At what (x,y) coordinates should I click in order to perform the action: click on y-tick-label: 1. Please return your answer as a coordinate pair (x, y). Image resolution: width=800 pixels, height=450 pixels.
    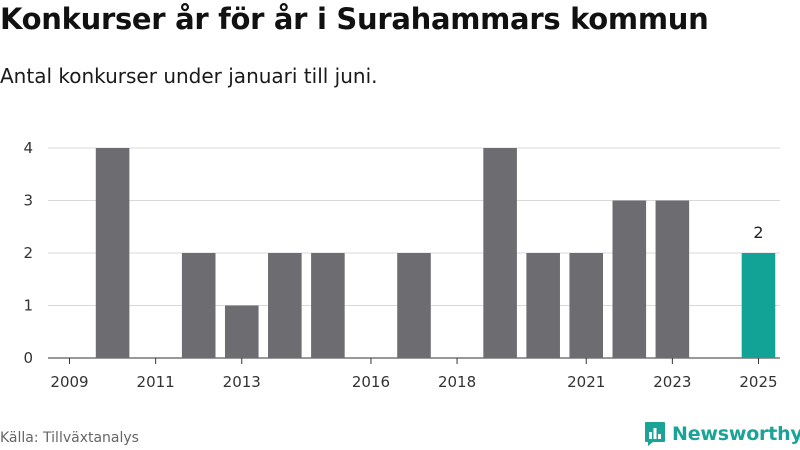
    Looking at the image, I should click on (28, 306).